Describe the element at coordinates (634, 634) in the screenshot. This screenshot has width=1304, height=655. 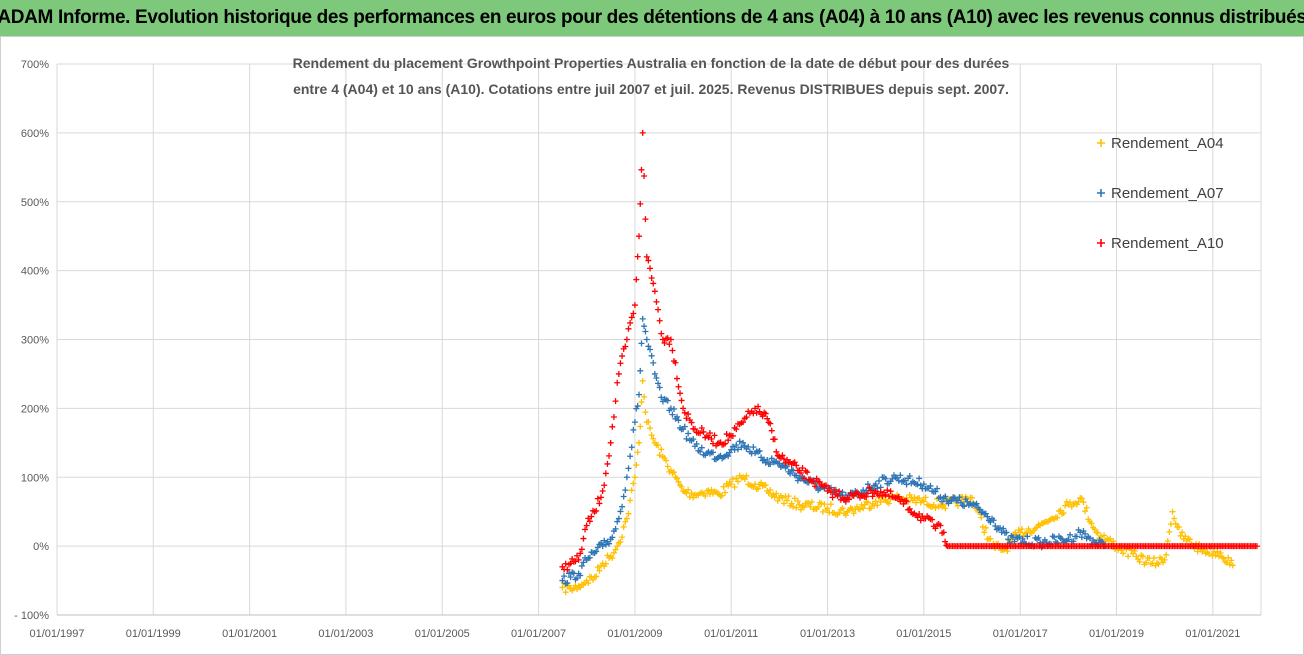
I see `x-tick-label: 01/01/2009` at that location.